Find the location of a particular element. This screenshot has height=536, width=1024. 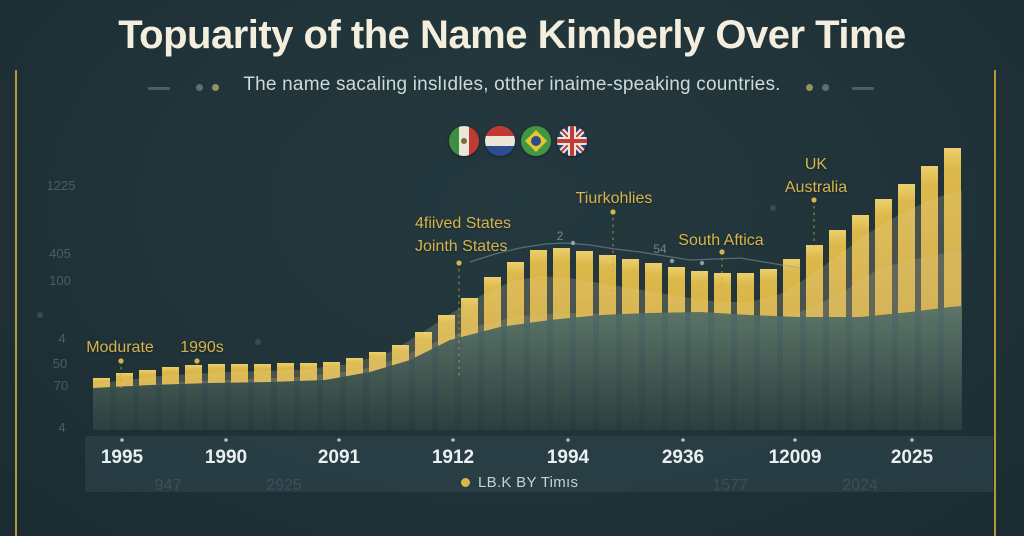

trend-value-label: 2 is located at coordinates (560, 236).